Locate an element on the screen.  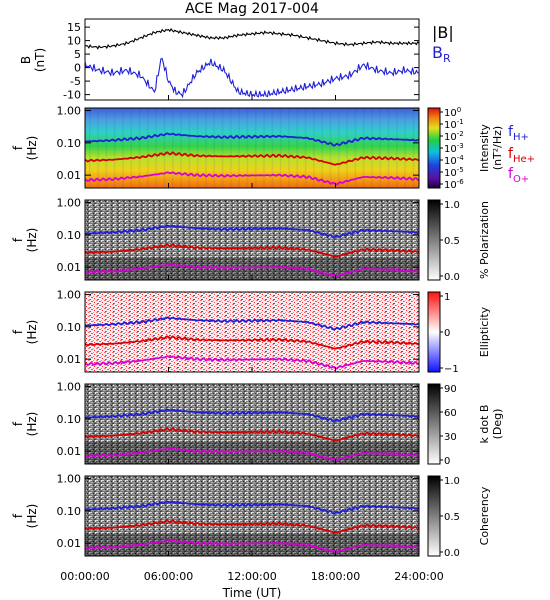
x-tick-label: 00:00:00 is located at coordinates (84, 576).